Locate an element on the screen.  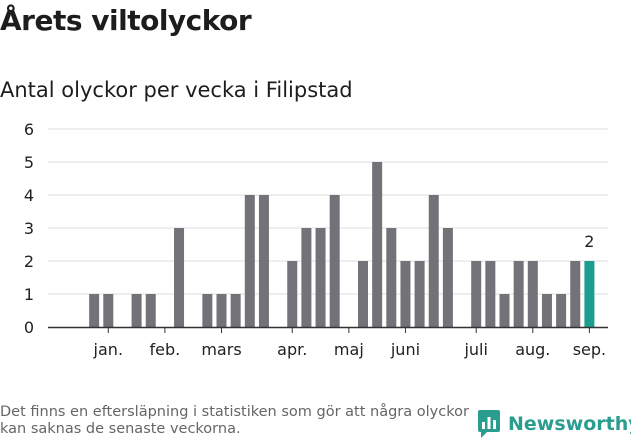
x-tick-label: aug. is located at coordinates (532, 349).